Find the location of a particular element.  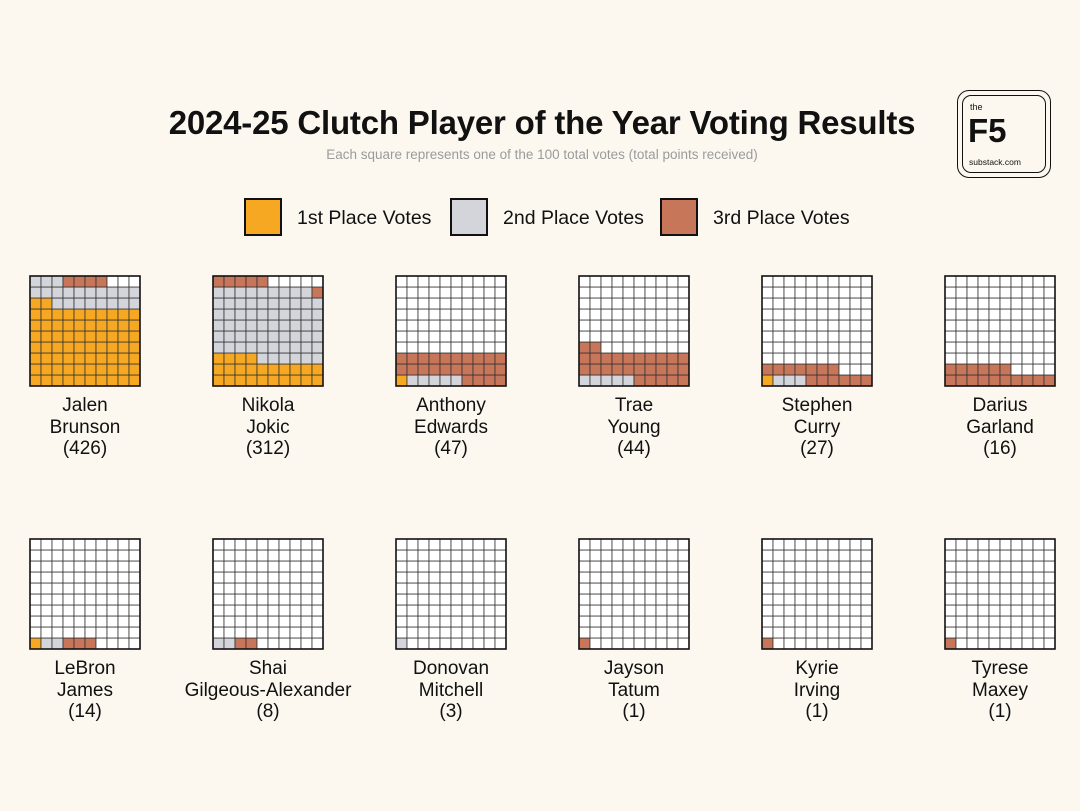

player-first-name: Shai is located at coordinates (268, 668).